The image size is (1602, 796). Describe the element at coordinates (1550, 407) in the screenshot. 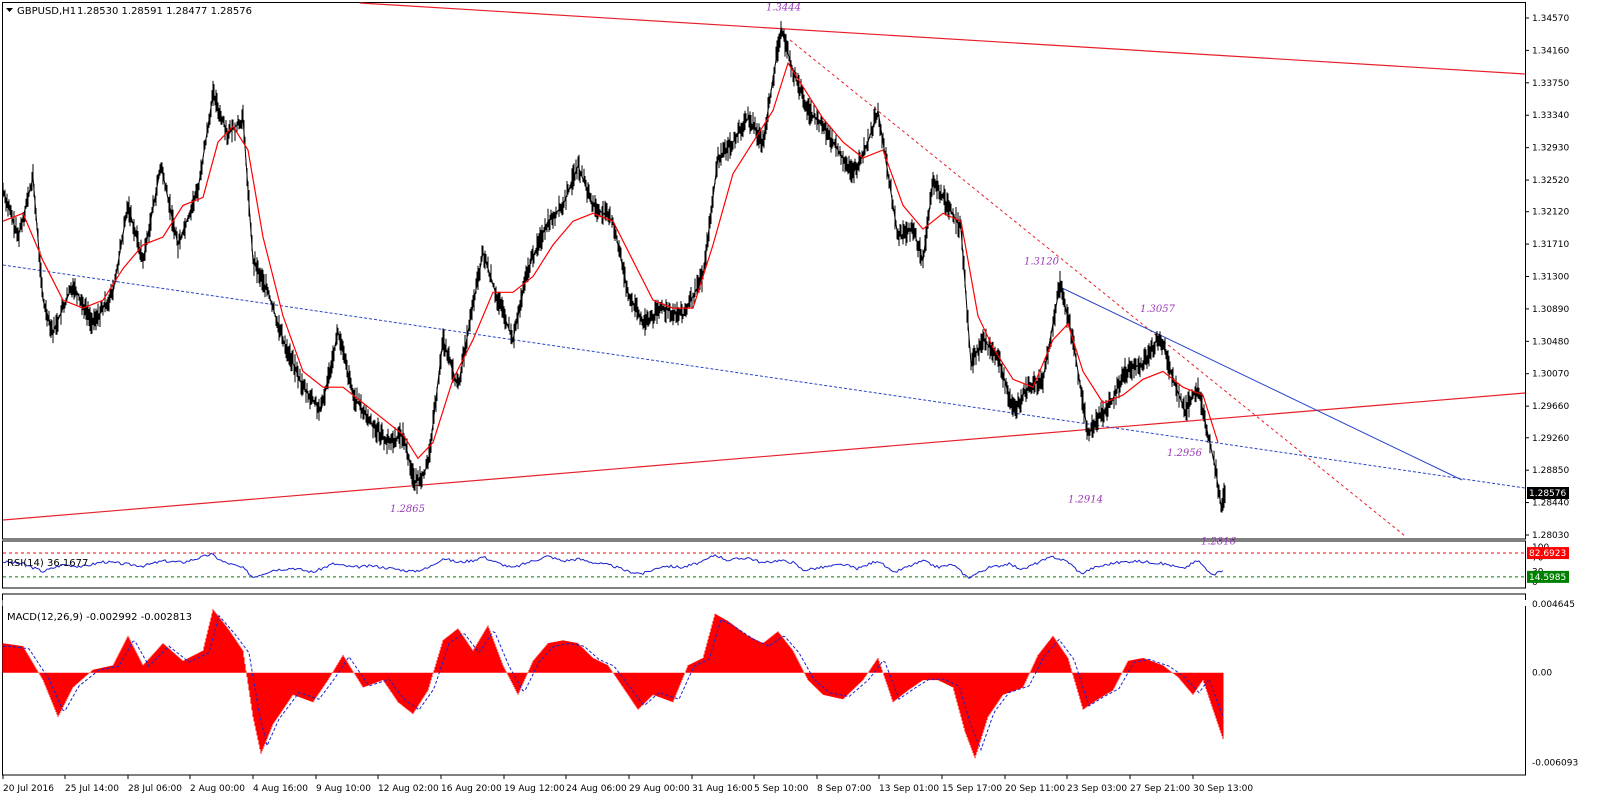

I see `price-axis-tick-label: 1.29660` at that location.